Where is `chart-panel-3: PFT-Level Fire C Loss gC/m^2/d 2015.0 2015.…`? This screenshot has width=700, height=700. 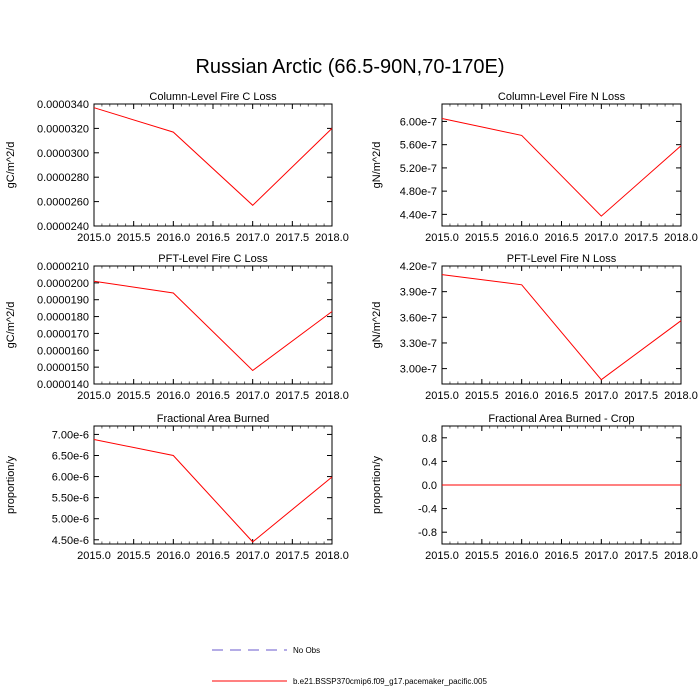 chart-panel-3: PFT-Level Fire C Loss gC/m^2/d 2015.0 2015.… is located at coordinates (177, 327).